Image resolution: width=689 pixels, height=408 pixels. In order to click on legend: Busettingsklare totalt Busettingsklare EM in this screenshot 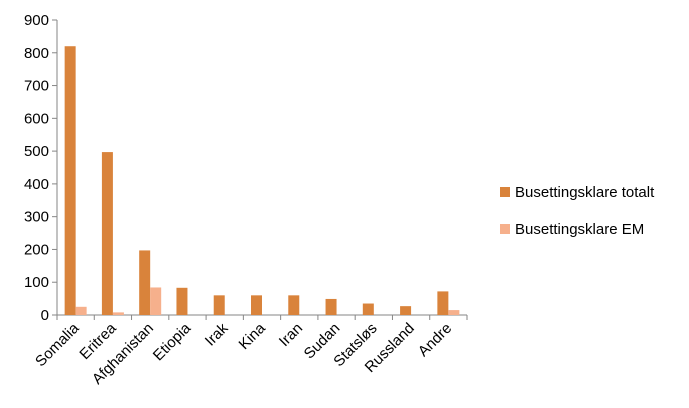, I will do `click(577, 211)`.